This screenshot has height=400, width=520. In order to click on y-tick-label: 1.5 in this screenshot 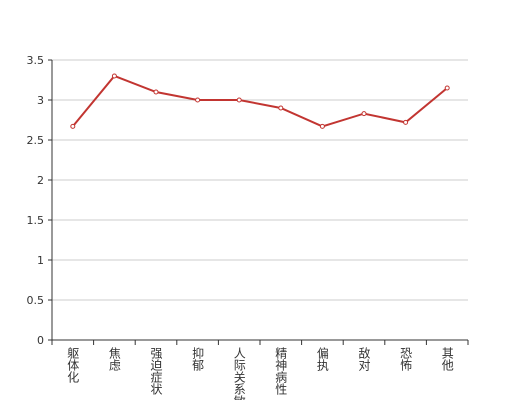, I will do `click(36, 220)`.